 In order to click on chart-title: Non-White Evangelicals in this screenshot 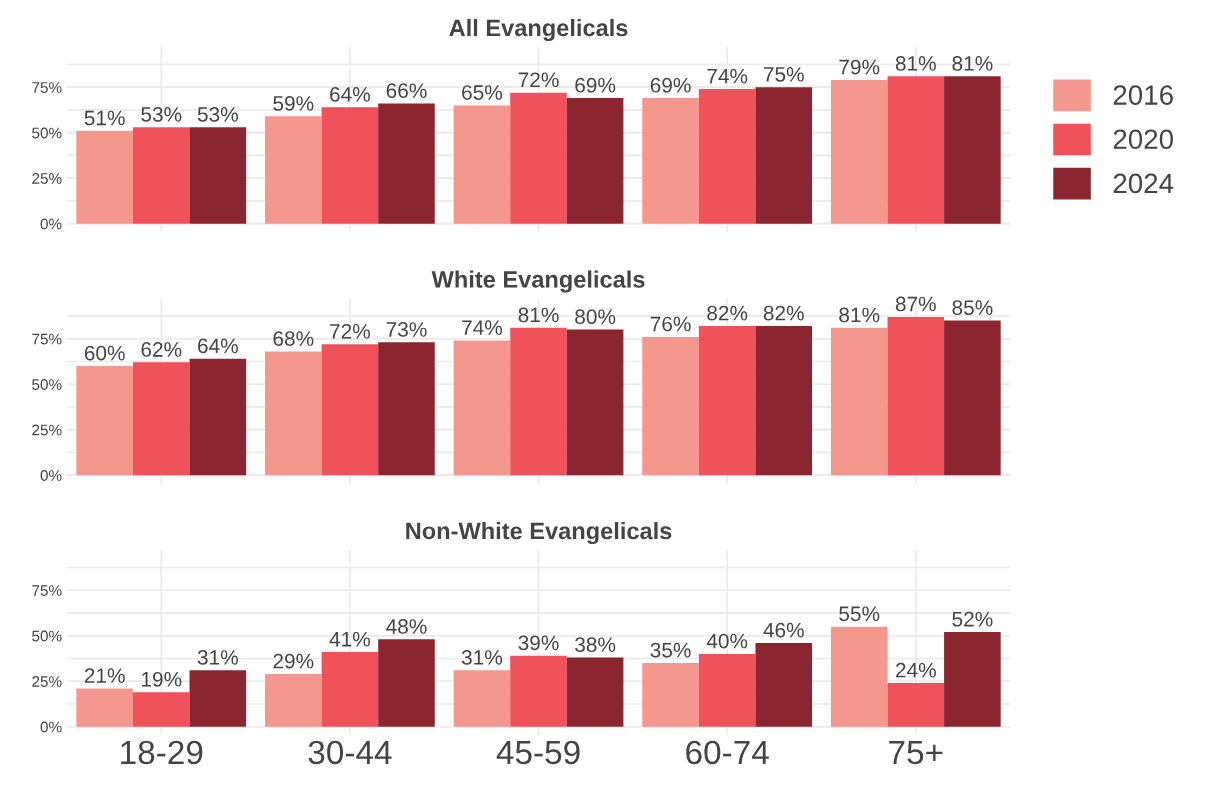, I will do `click(539, 533)`.